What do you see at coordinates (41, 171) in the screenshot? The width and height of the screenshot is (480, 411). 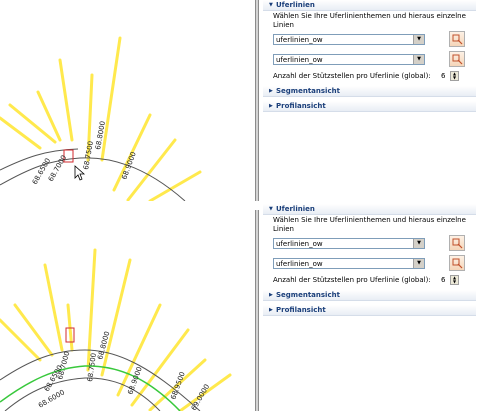 I see `map-label: 68.6500` at bounding box center [41, 171].